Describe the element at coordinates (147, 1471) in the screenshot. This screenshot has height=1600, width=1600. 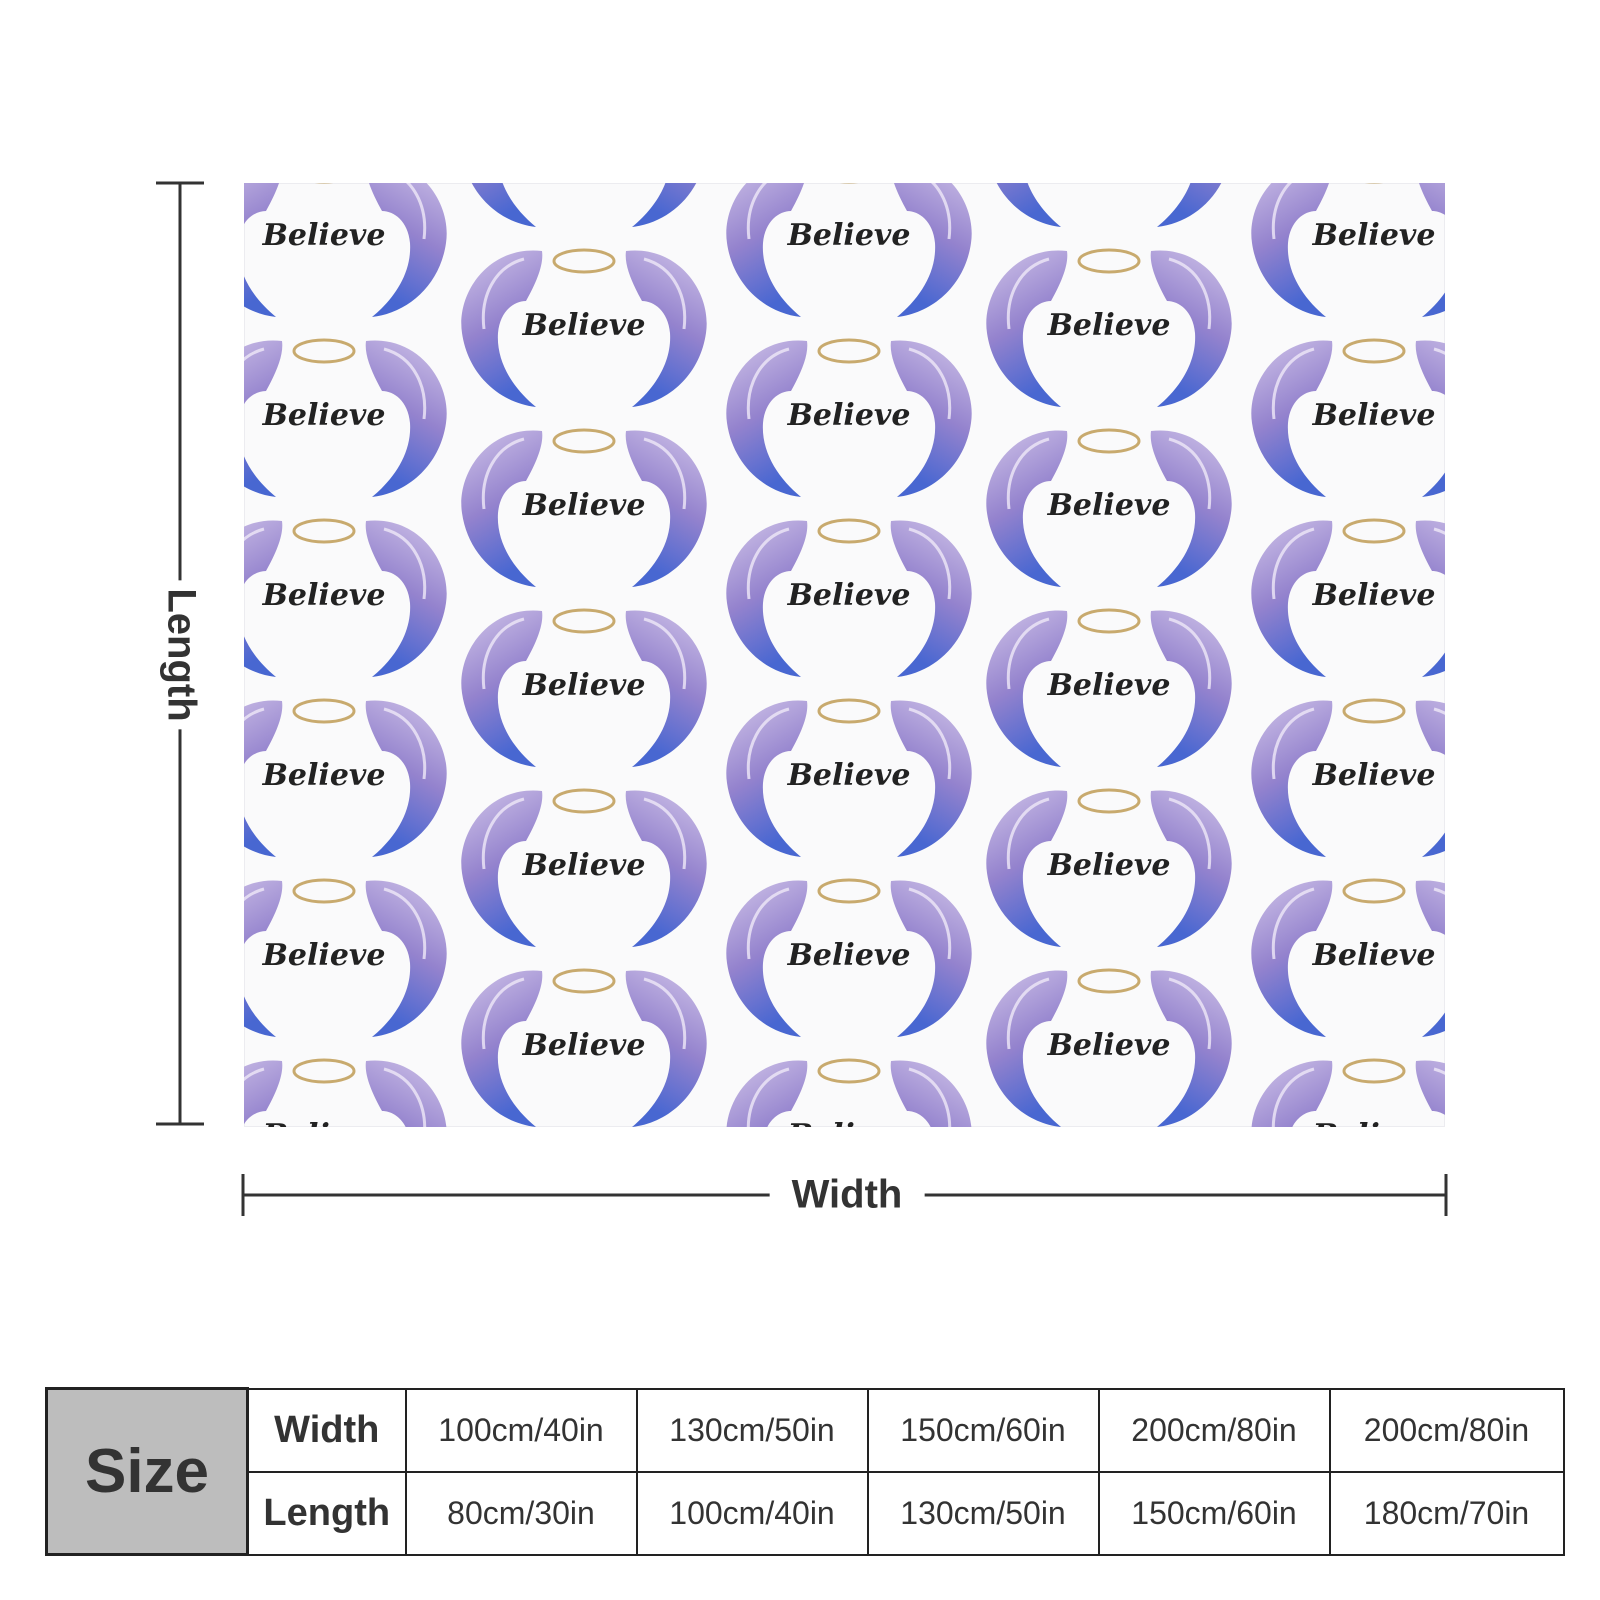
I see `size-label: Size` at that location.